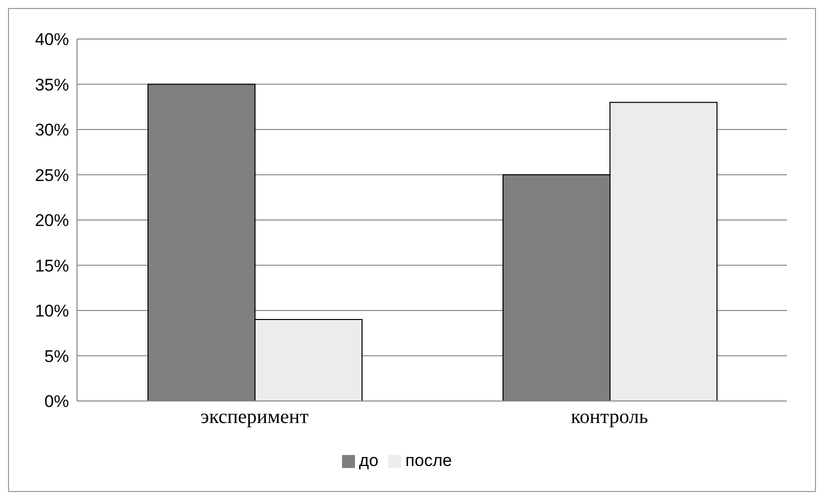 This screenshot has width=824, height=500. I want to click on x-tick-label: эксперимент, so click(254, 417).